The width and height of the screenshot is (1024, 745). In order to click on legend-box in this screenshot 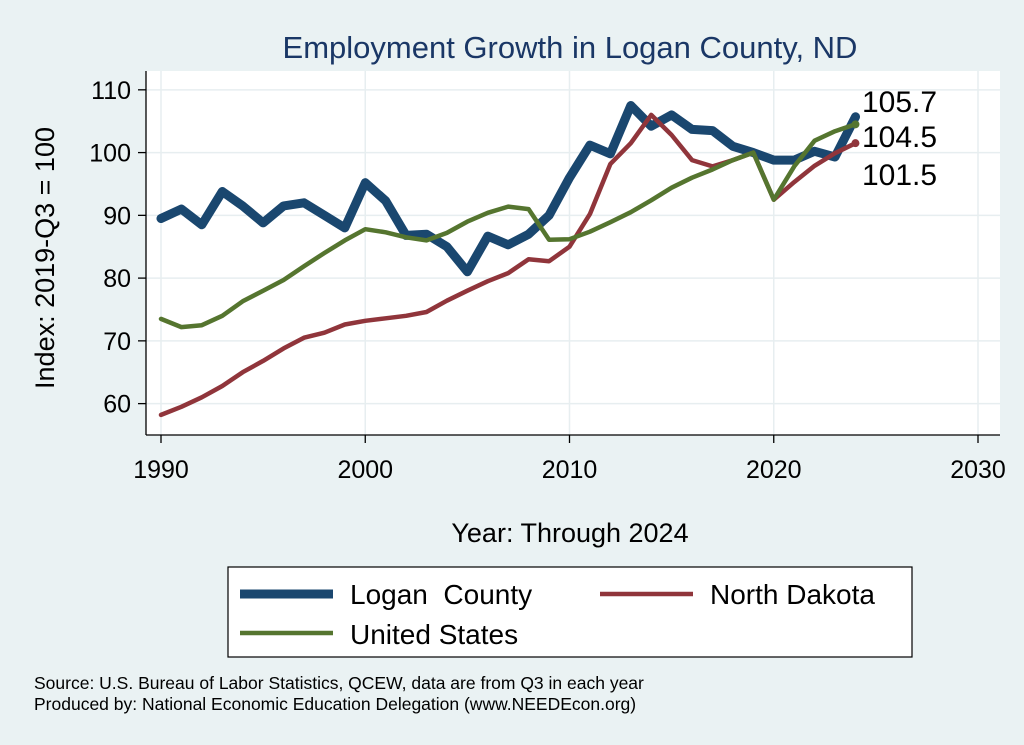, I will do `click(570, 612)`.